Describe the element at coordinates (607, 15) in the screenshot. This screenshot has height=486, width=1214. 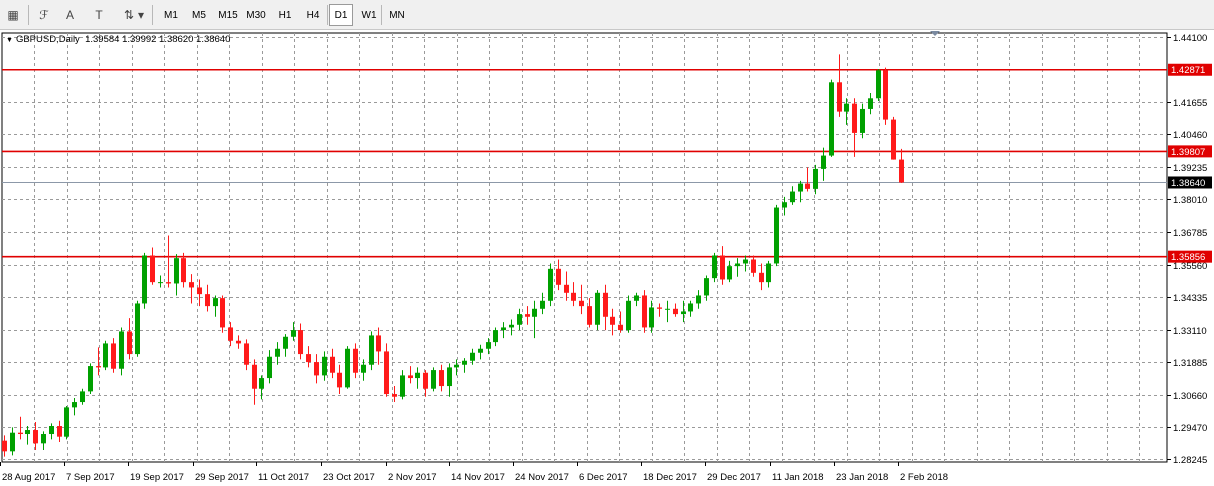
I see `chart-toolbar: ▦ ℱ A T ⇅ ▾ M1 M5 M15 M30 H1 H4 D1 W1 MN` at that location.